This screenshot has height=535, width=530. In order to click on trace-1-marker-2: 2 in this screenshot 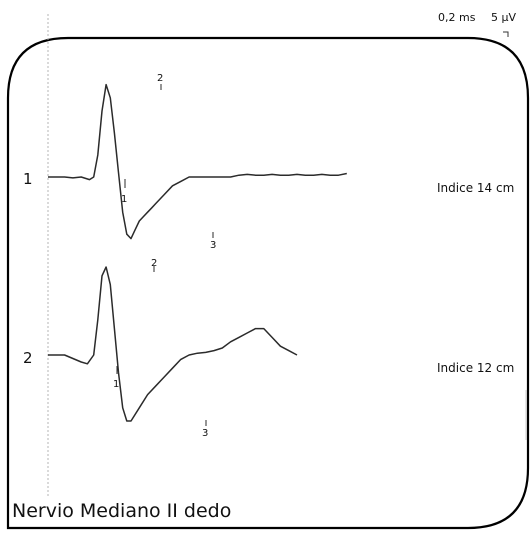, I will do `click(160, 78)`.